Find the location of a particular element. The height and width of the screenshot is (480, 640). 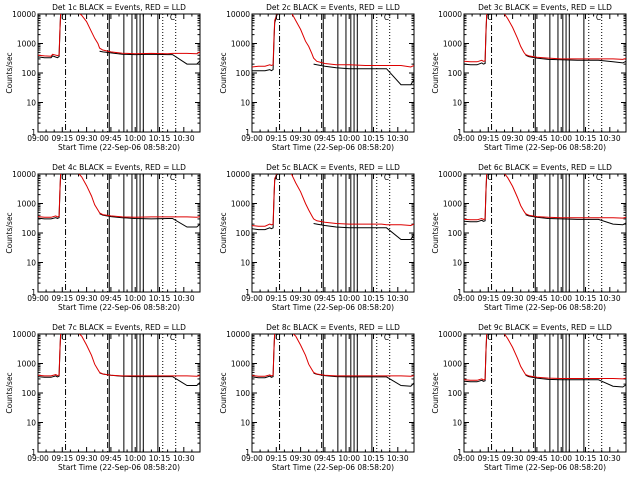

series-events-line is located at coordinates (333, 50).